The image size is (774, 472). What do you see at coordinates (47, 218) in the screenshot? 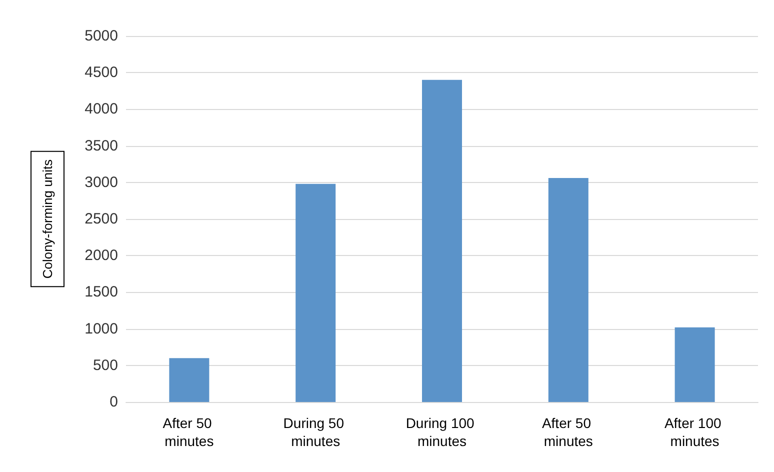
I see `y-axis-title: Colony-forming units` at bounding box center [47, 218].